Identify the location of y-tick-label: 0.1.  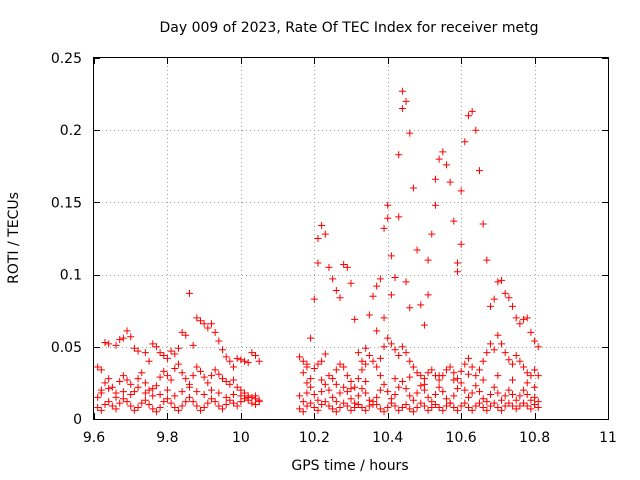
(71, 276).